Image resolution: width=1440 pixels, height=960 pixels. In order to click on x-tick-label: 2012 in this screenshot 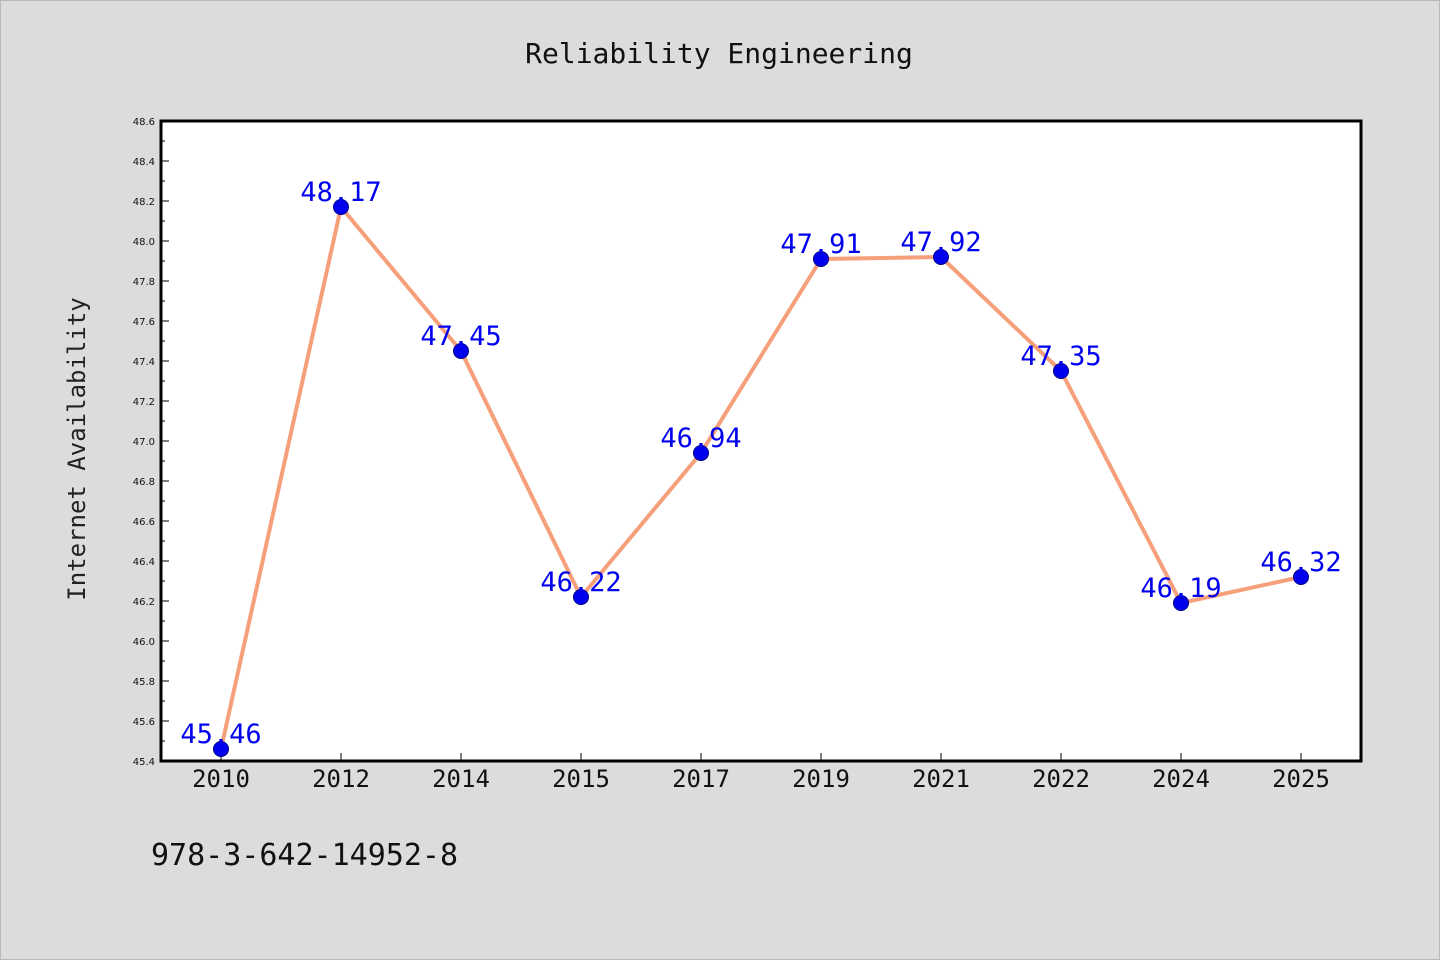, I will do `click(341, 779)`.